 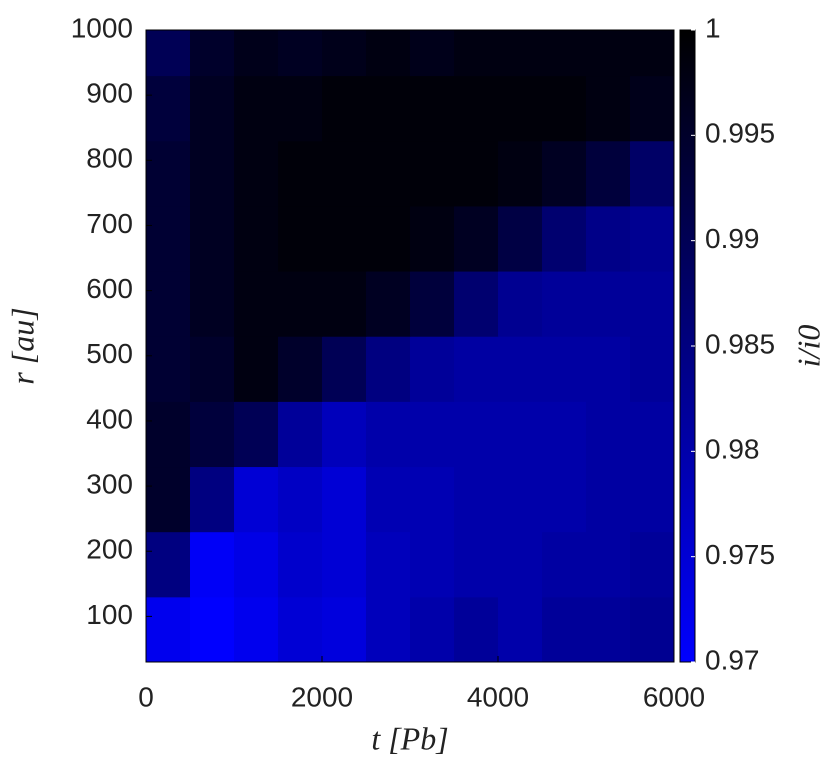 I want to click on x-tick-label: 4000, so click(x=498, y=696).